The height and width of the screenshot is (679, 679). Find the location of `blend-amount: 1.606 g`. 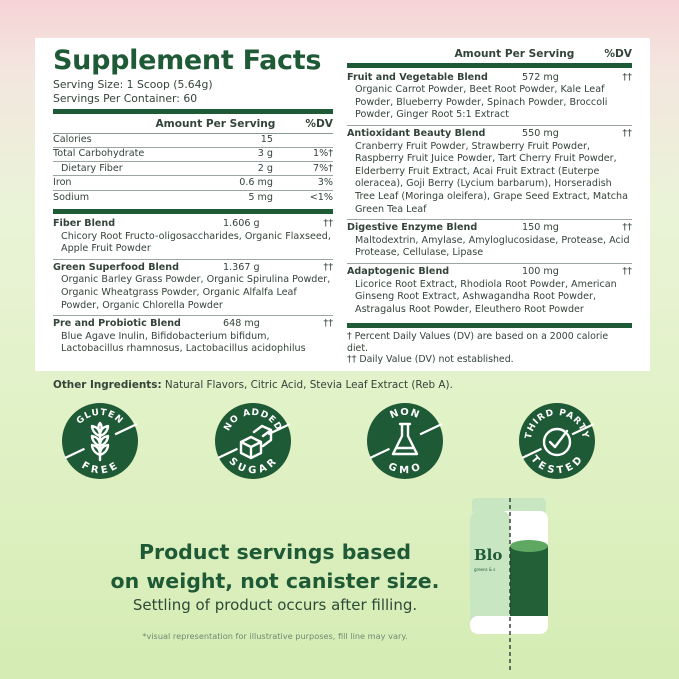

blend-amount: 1.606 g is located at coordinates (241, 224).